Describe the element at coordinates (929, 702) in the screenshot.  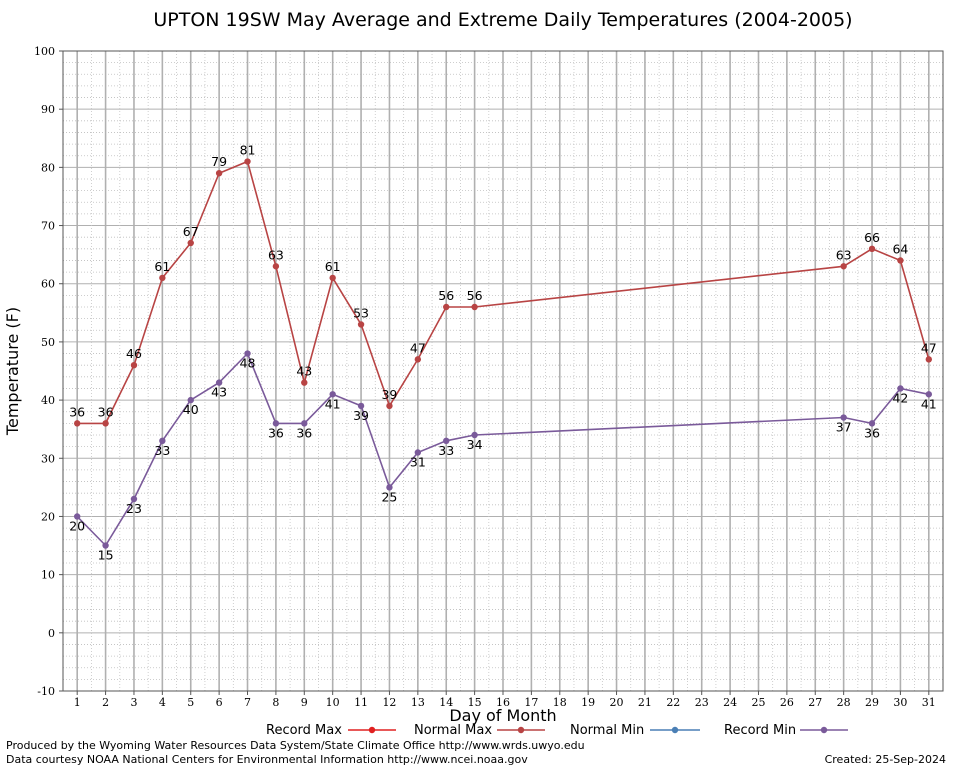
I see `x-tick-label: 31` at that location.